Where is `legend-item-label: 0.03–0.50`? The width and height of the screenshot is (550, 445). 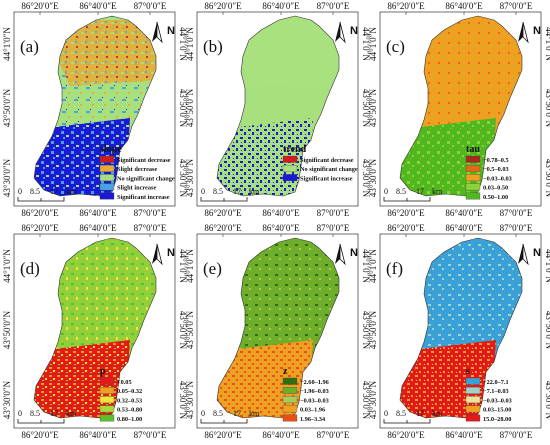 legend-item-label: 0.03–0.50 is located at coordinates (495, 188).